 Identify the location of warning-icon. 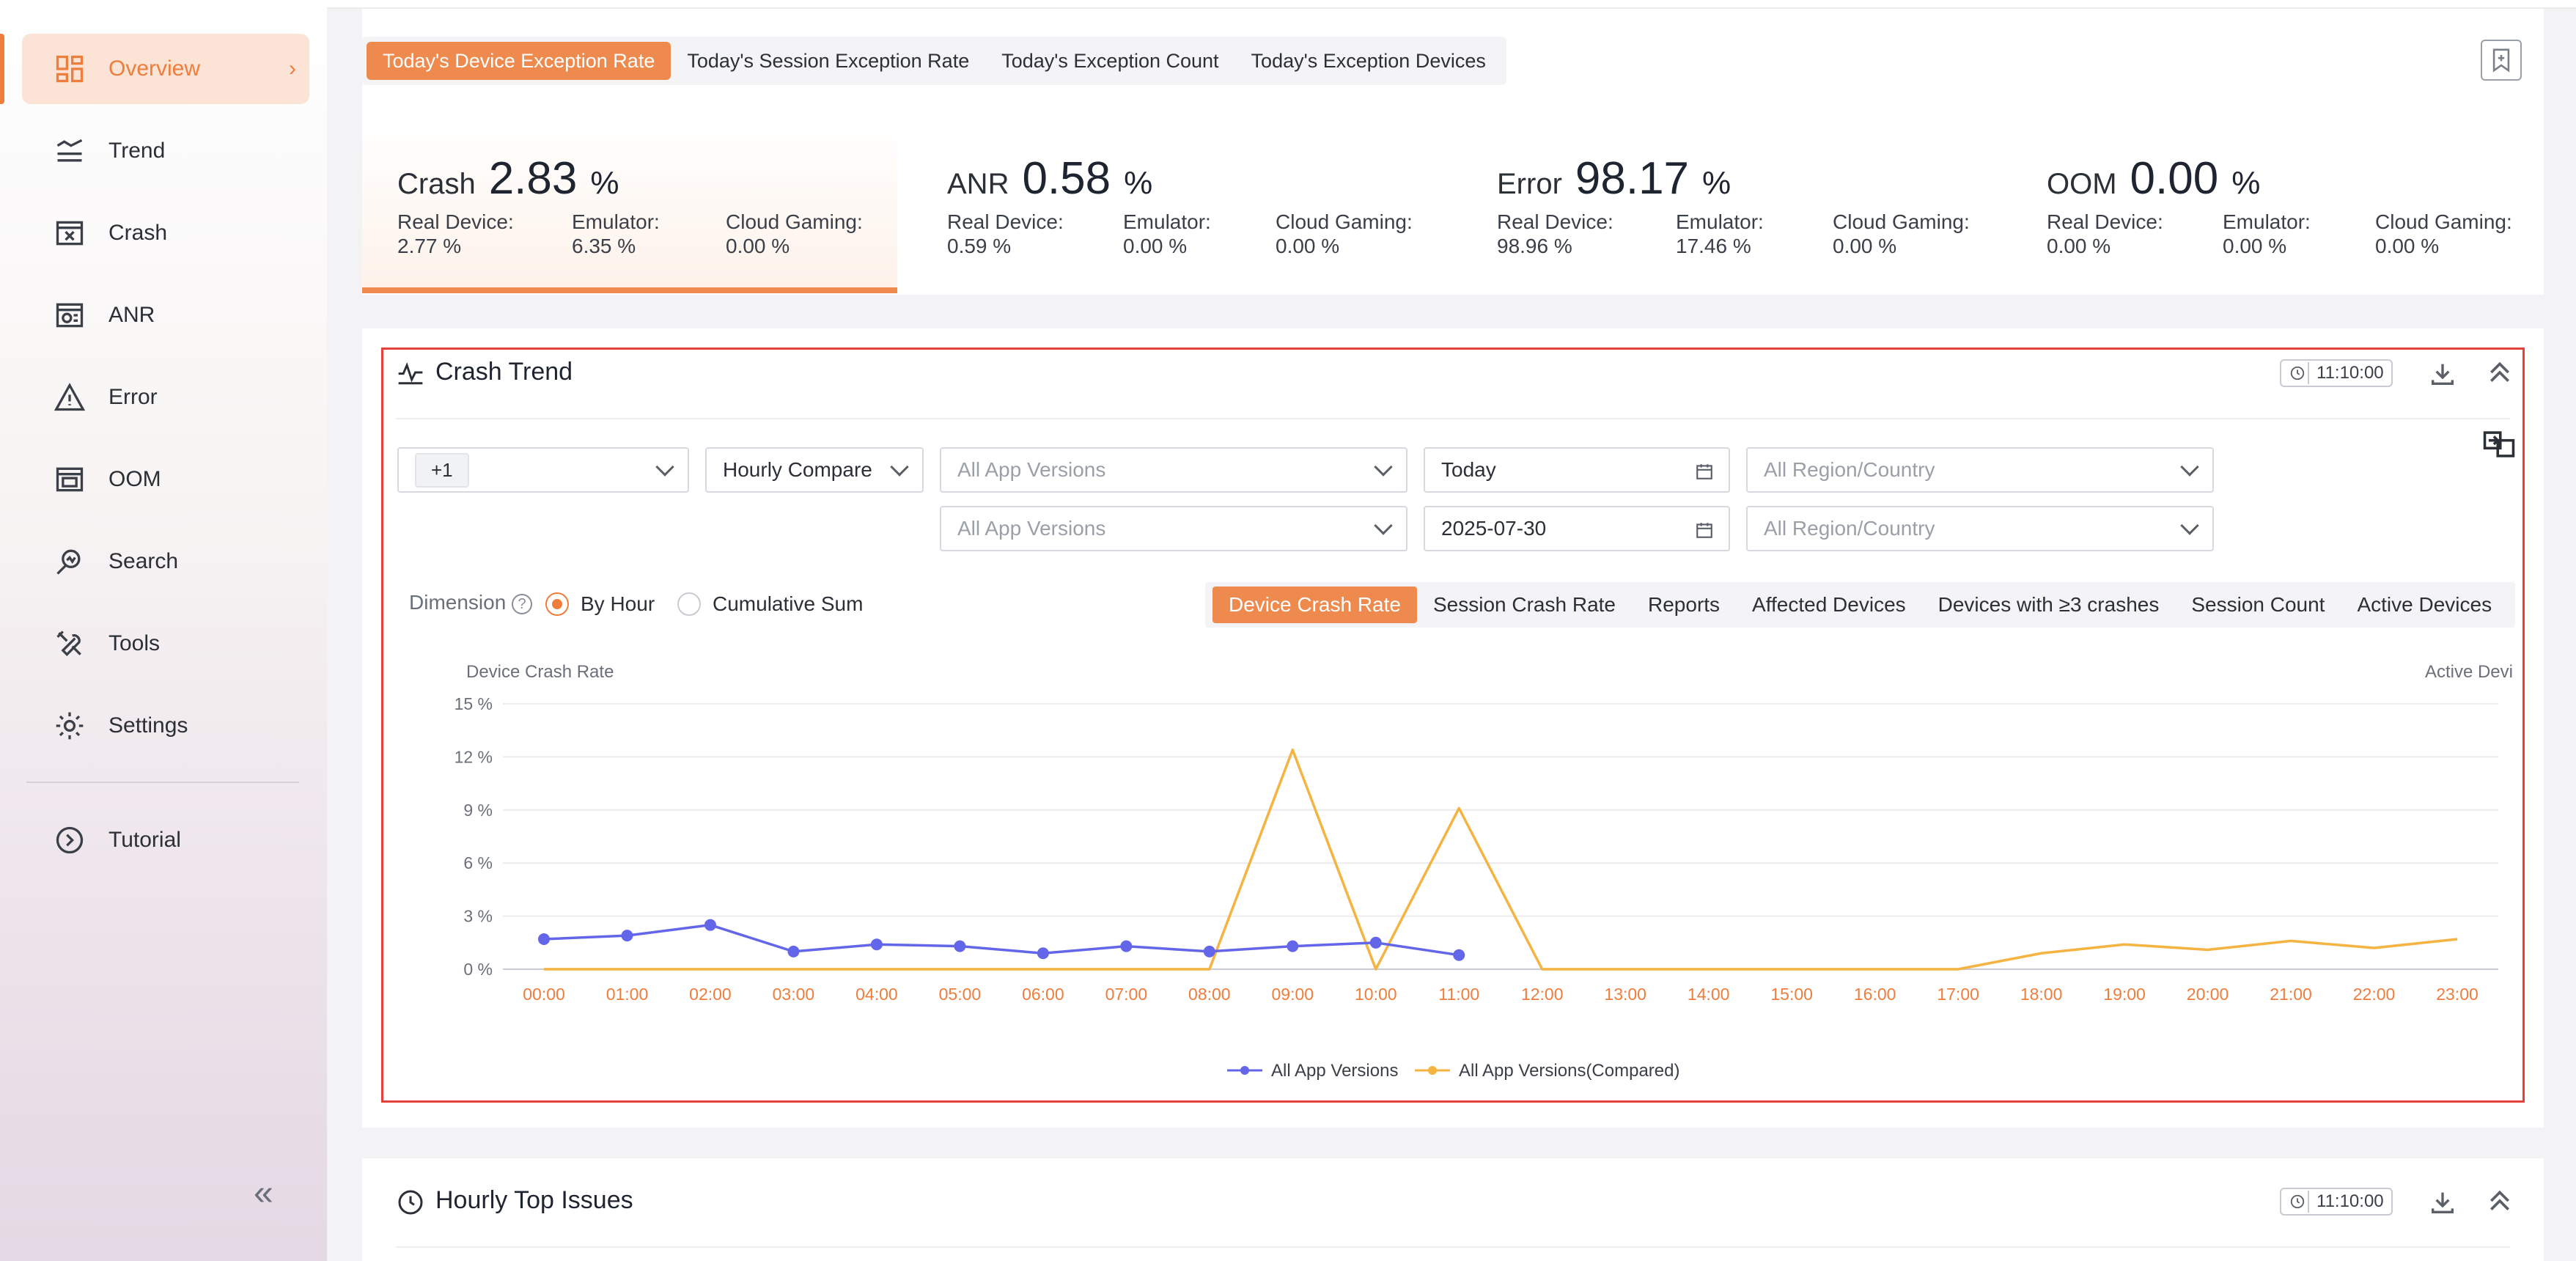
(70, 397).